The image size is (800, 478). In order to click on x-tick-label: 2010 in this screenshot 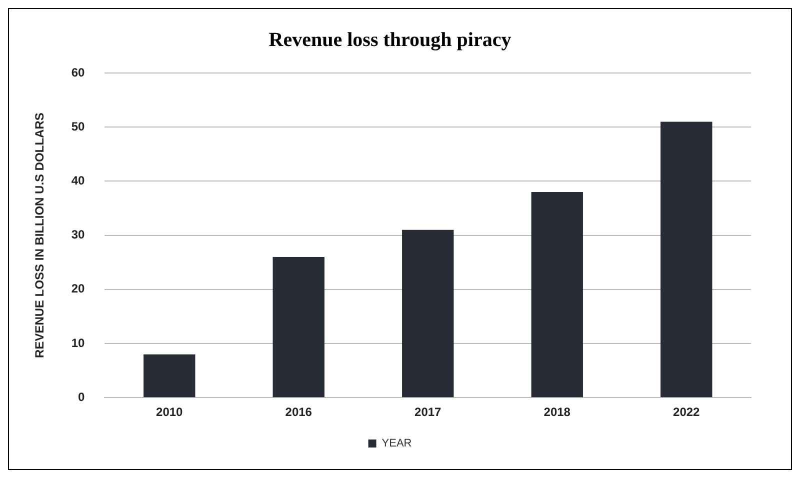, I will do `click(170, 412)`.